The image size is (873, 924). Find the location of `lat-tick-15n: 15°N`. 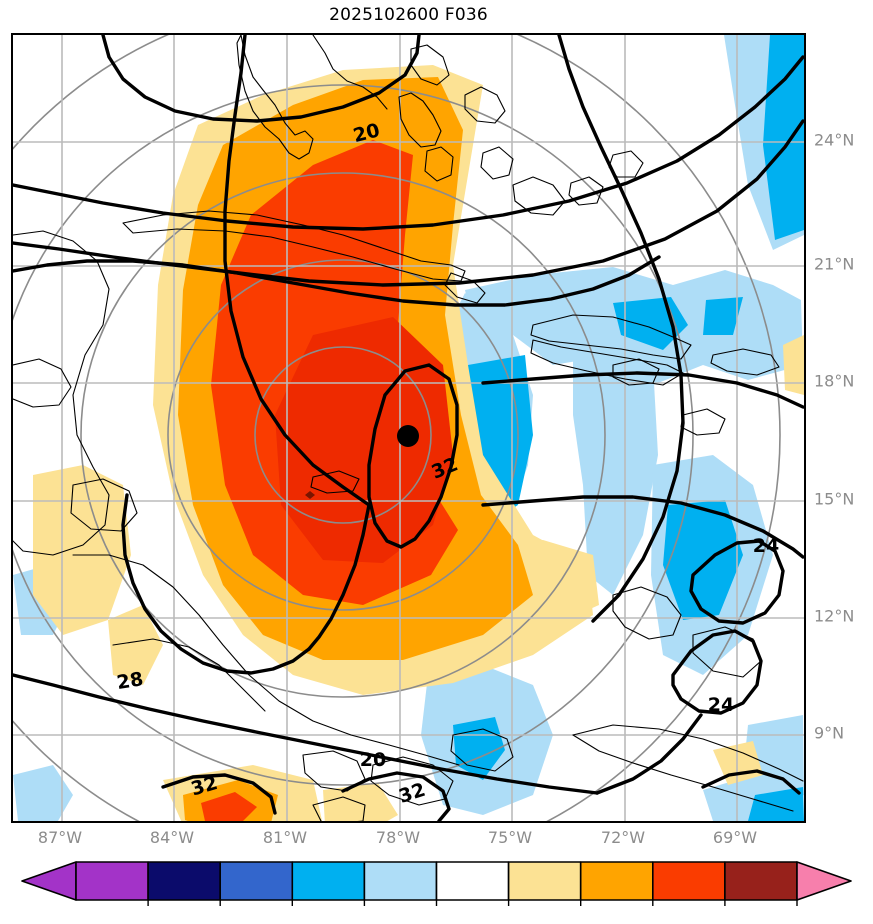

lat-tick-15n: 15°N is located at coordinates (834, 499).